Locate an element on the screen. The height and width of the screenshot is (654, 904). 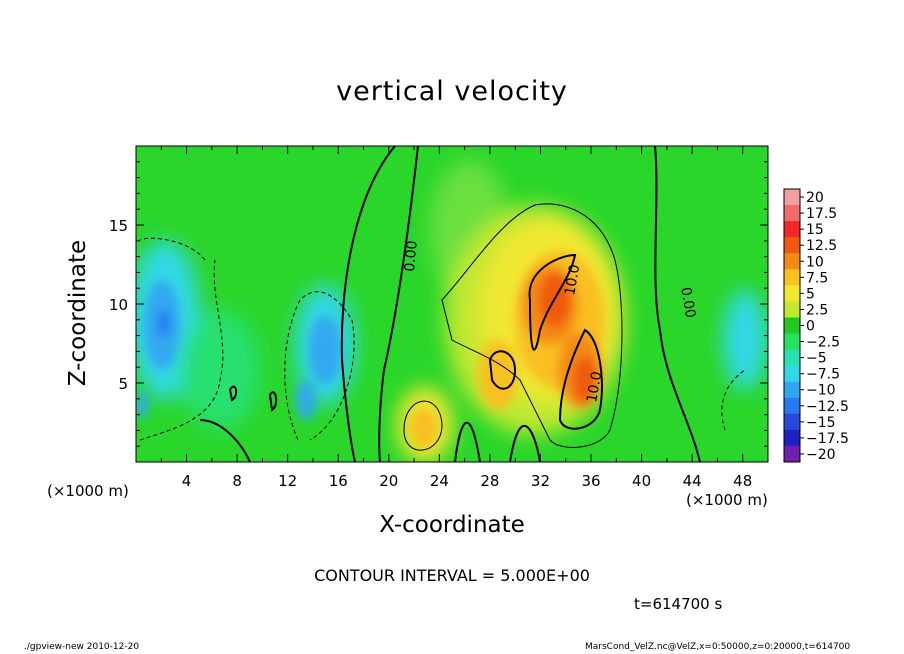
x-unit-left: (×1000 m) is located at coordinates (88, 491).